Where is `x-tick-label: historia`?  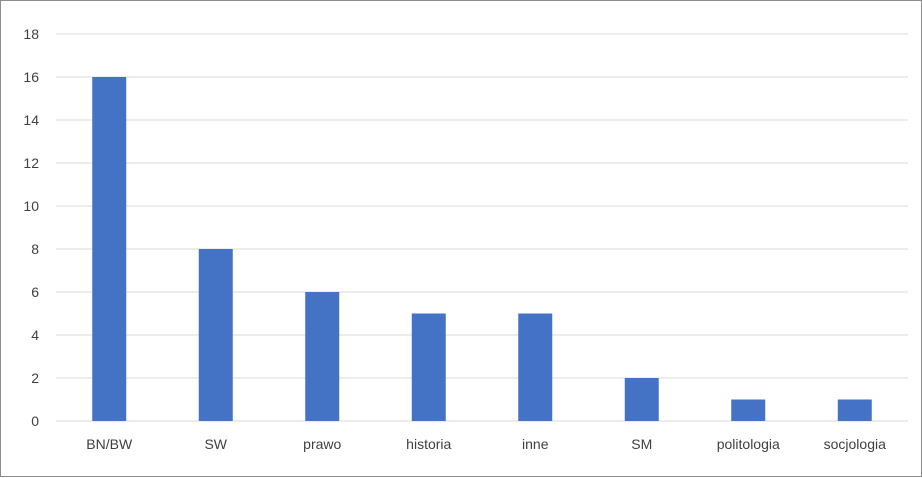
x-tick-label: historia is located at coordinates (428, 444).